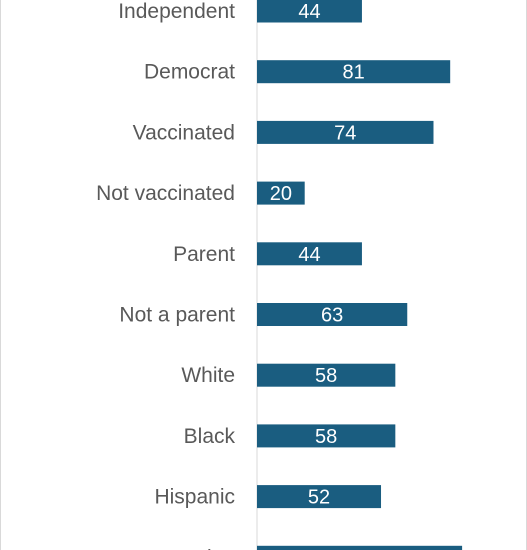 The image size is (527, 550). What do you see at coordinates (189, 72) in the screenshot?
I see `category-label-democrat: Democrat` at bounding box center [189, 72].